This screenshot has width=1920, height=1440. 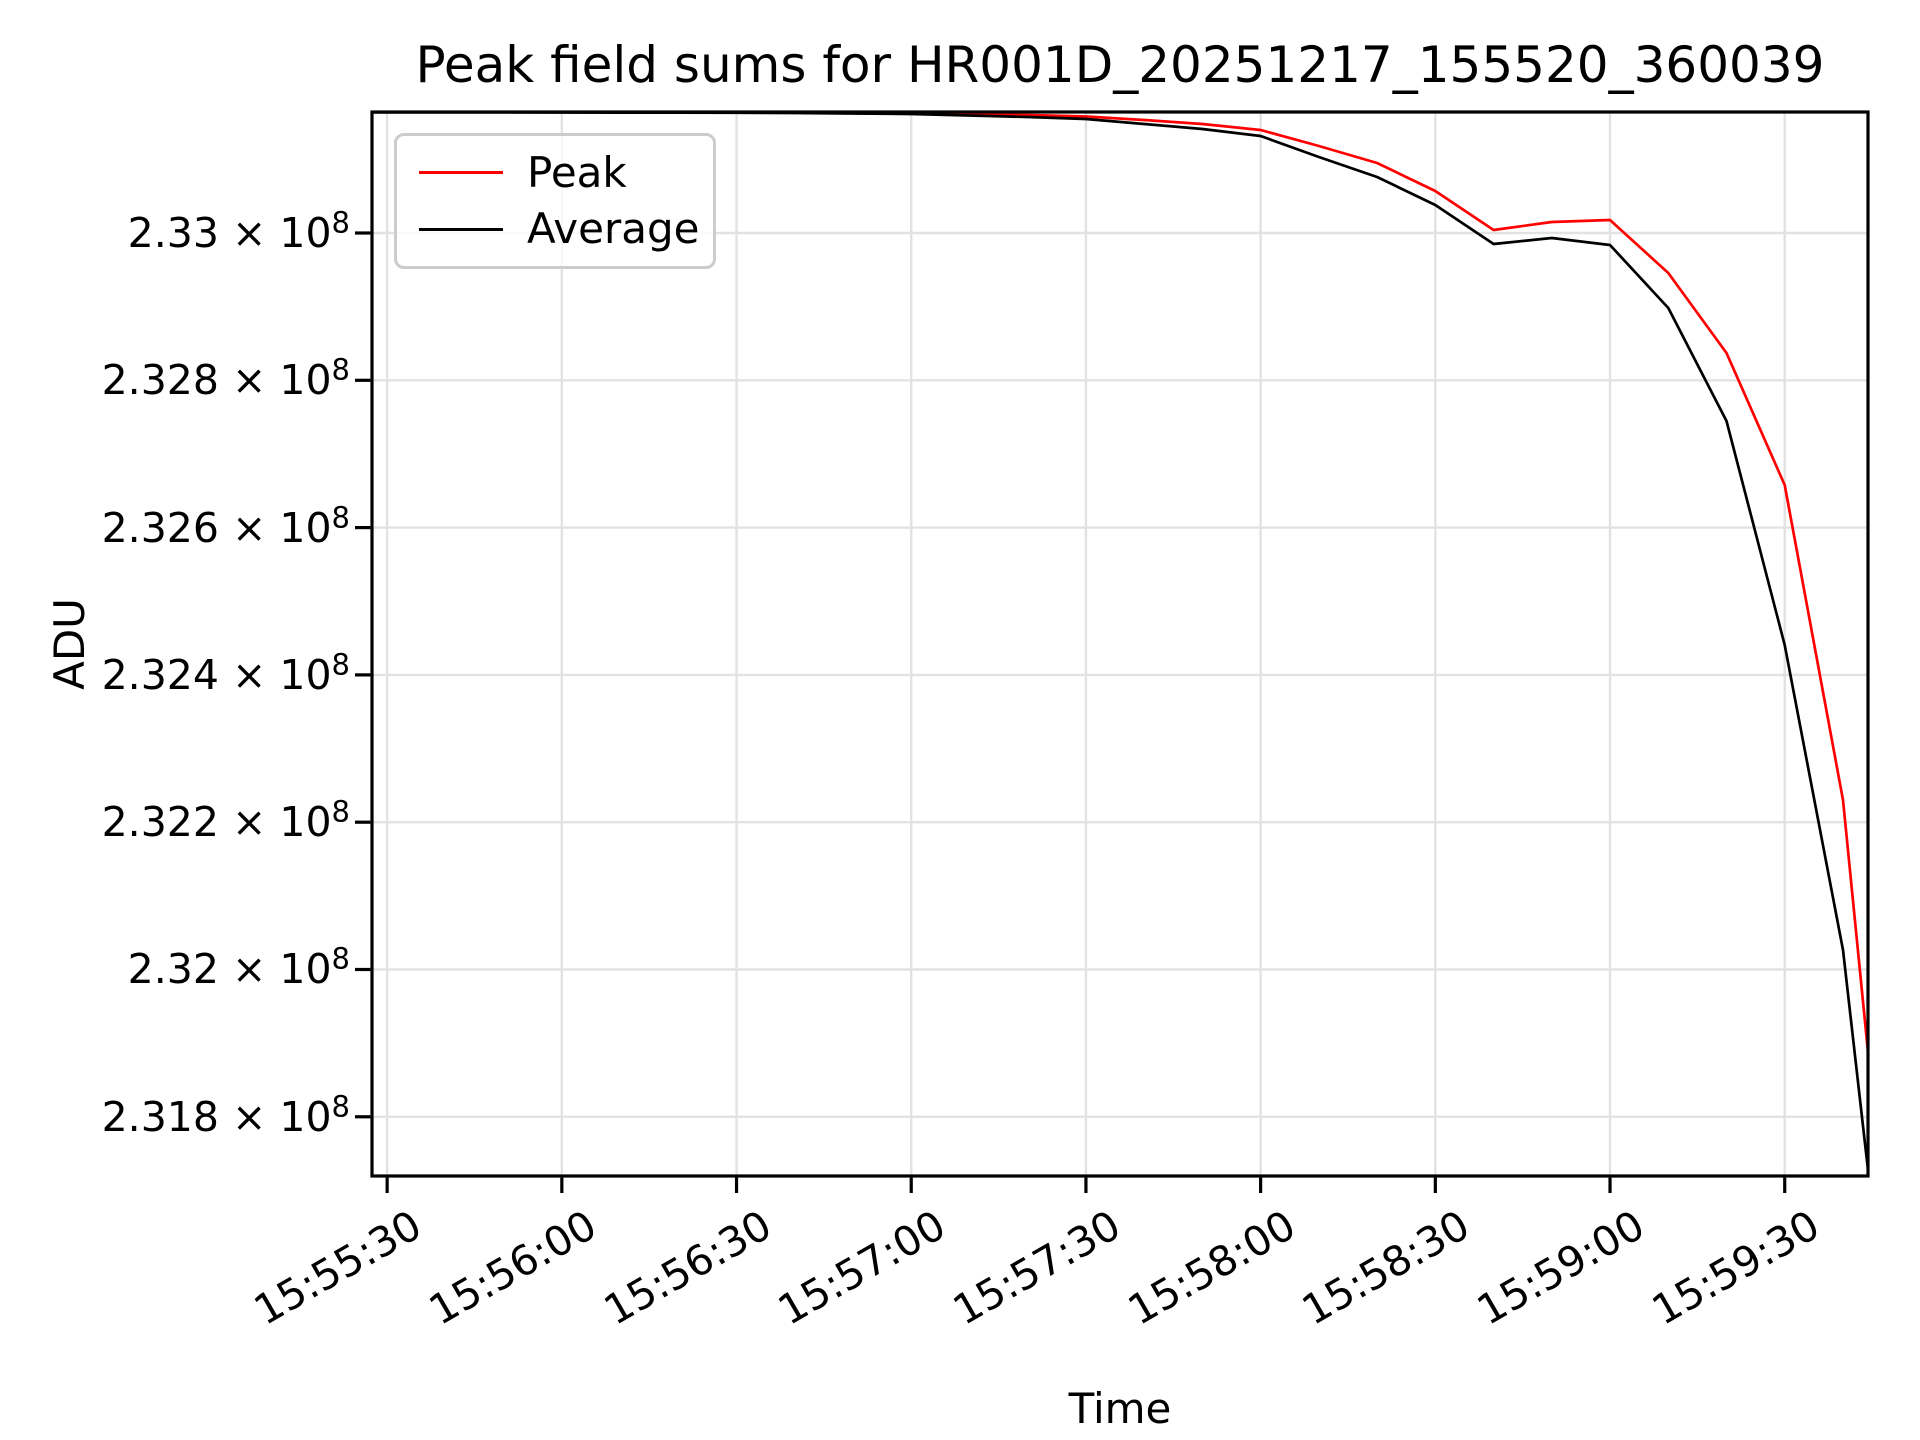 I want to click on x-axis-label: Time, so click(x=1120, y=1408).